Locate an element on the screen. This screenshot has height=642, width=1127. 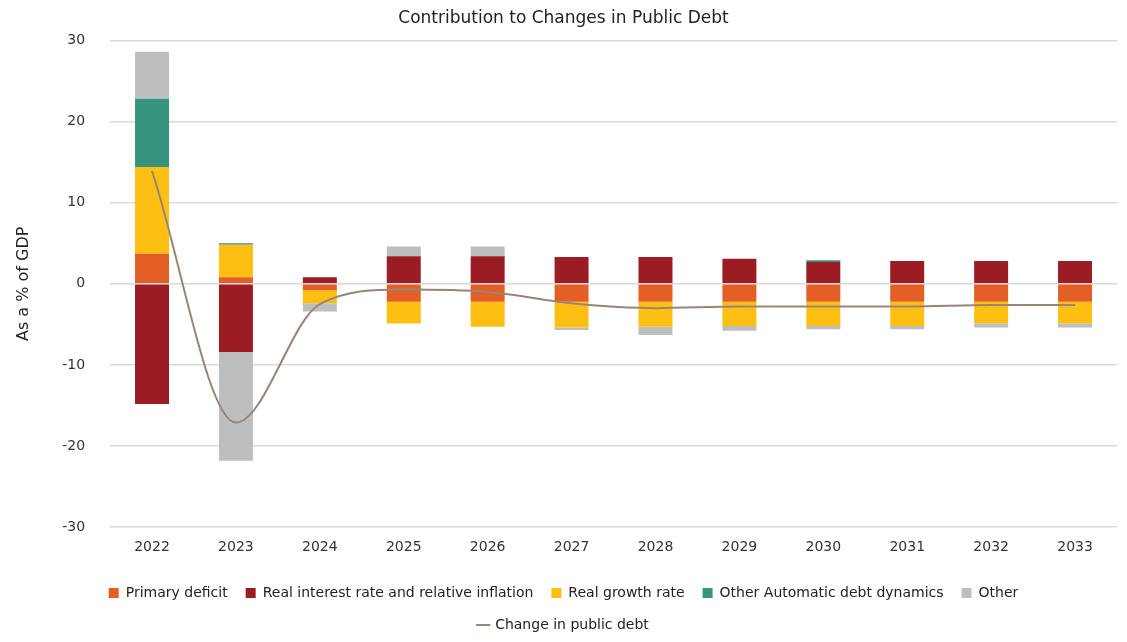
x-tick-label: 2024 is located at coordinates (320, 546).